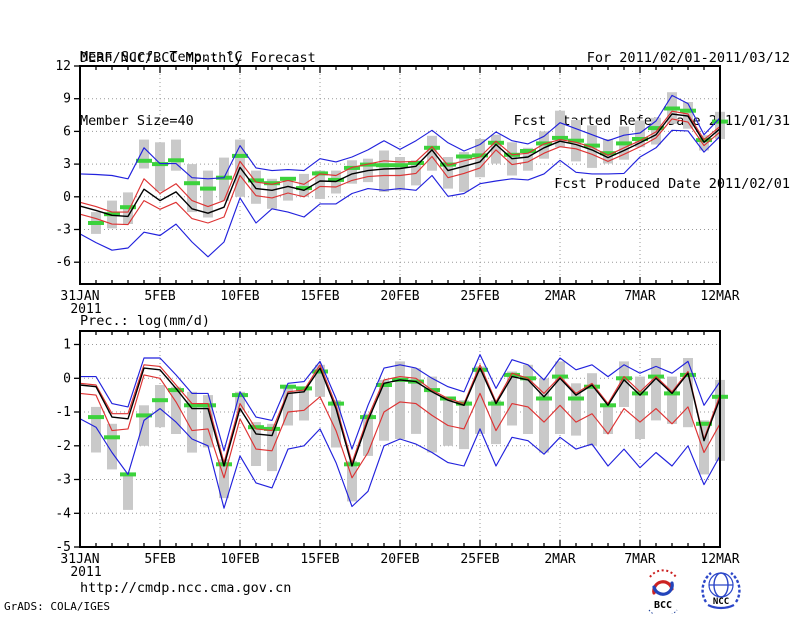 This screenshot has width=800, height=618. What do you see at coordinates (721, 591) in the screenshot?
I see `ncc-logo: NCC` at bounding box center [721, 591].